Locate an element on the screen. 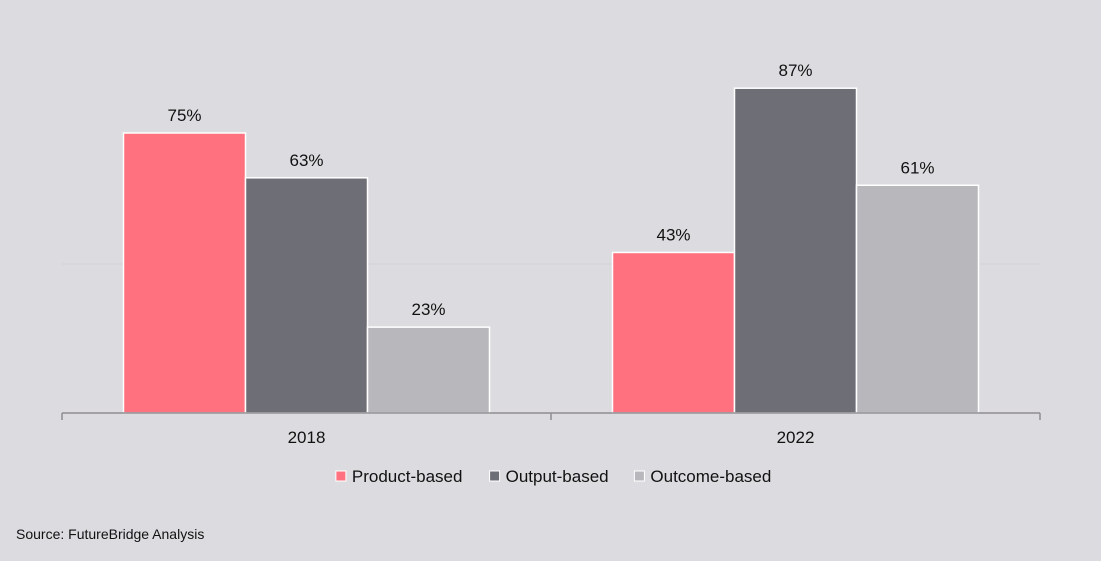  bar-output-based-2018 is located at coordinates (306, 295).